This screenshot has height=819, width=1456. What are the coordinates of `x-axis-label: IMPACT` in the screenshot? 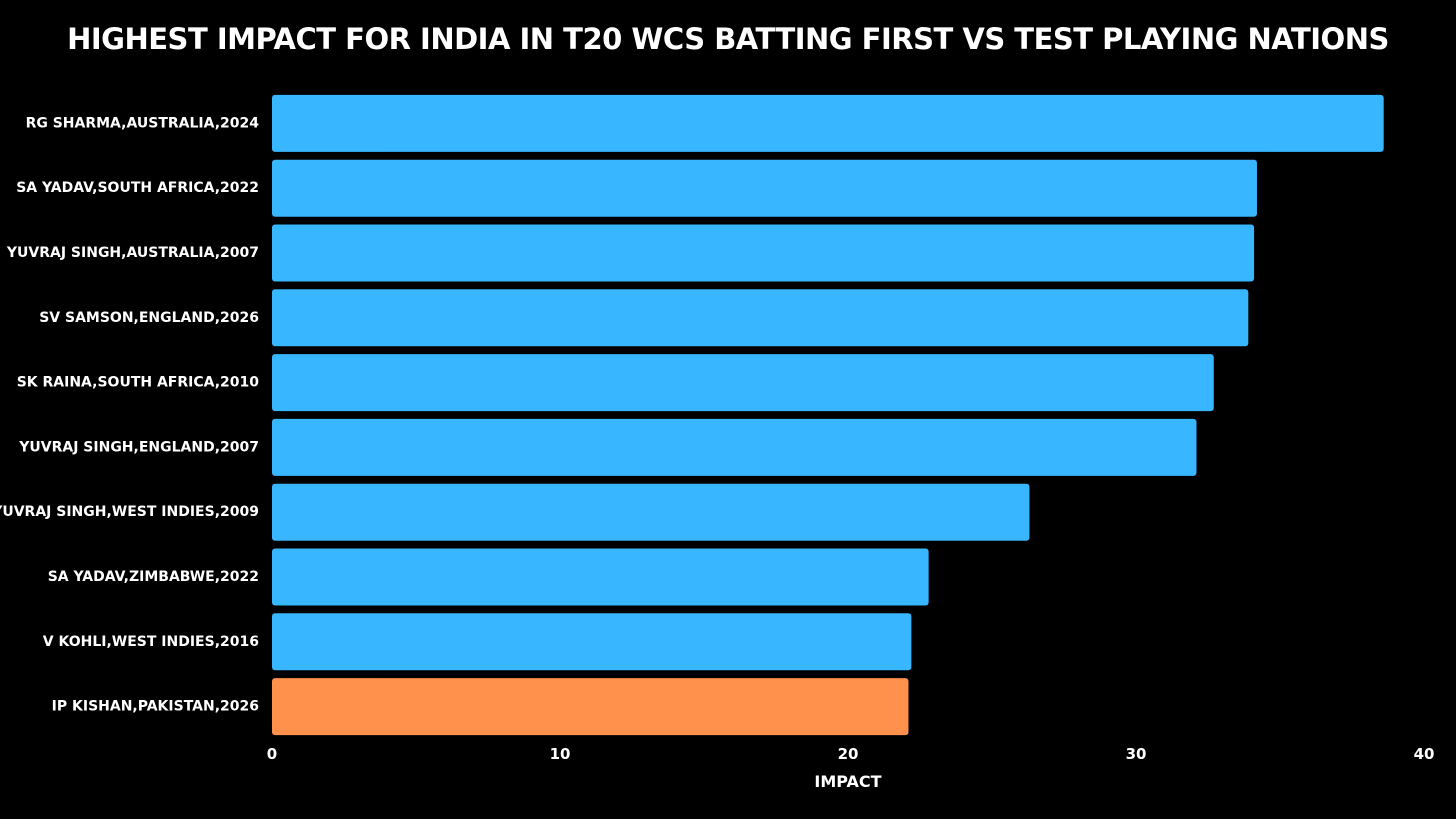 It's located at (847, 781).